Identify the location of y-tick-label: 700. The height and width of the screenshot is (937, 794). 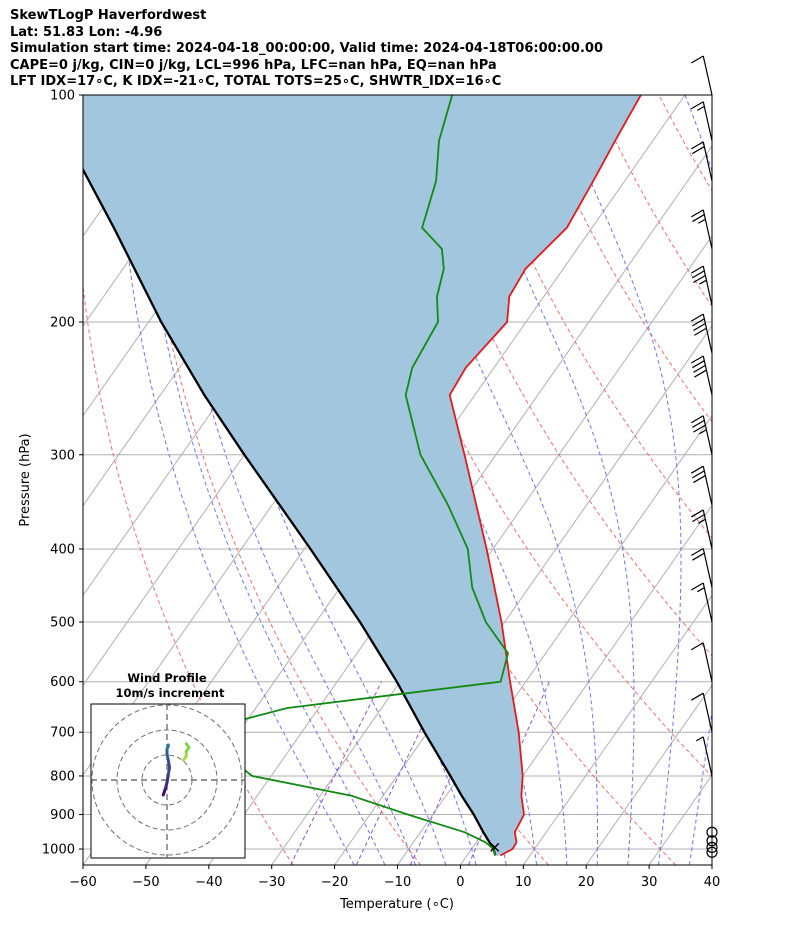
(62, 733).